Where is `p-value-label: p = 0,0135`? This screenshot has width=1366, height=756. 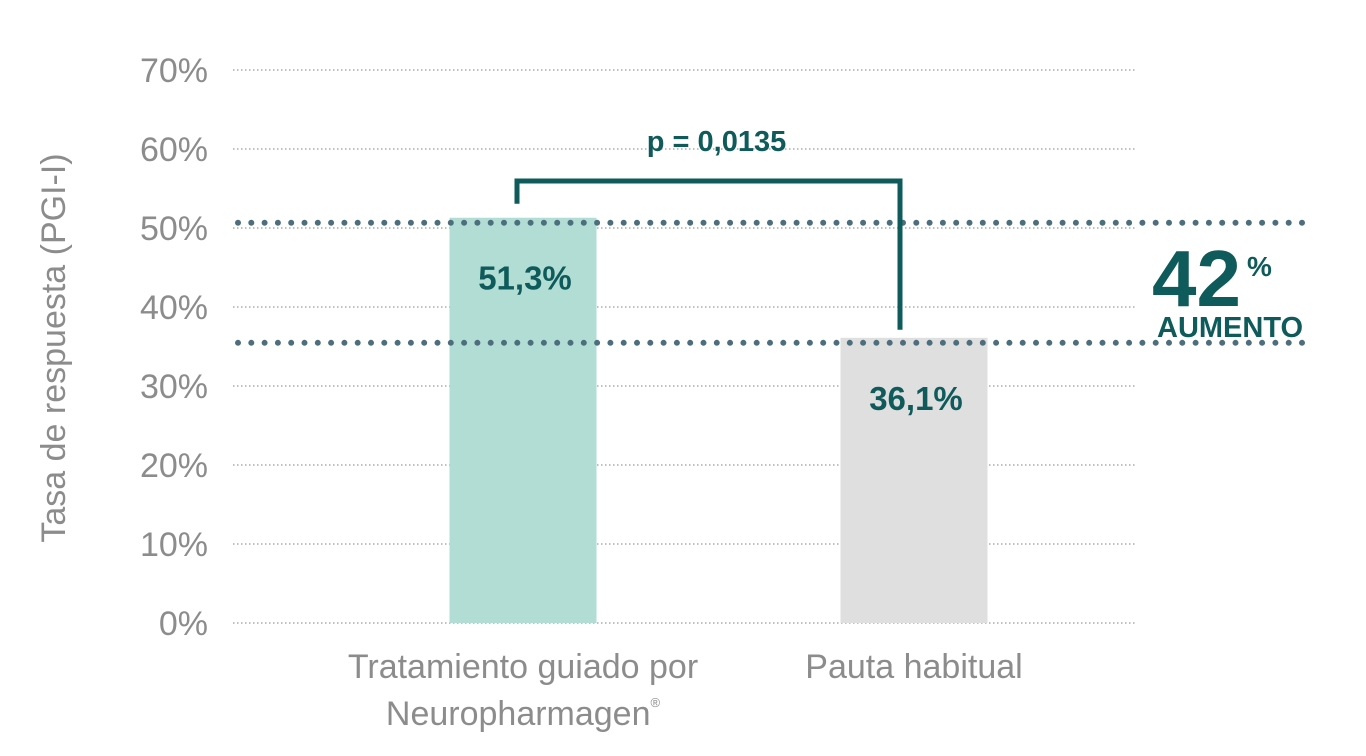 p-value-label: p = 0,0135 is located at coordinates (716, 142).